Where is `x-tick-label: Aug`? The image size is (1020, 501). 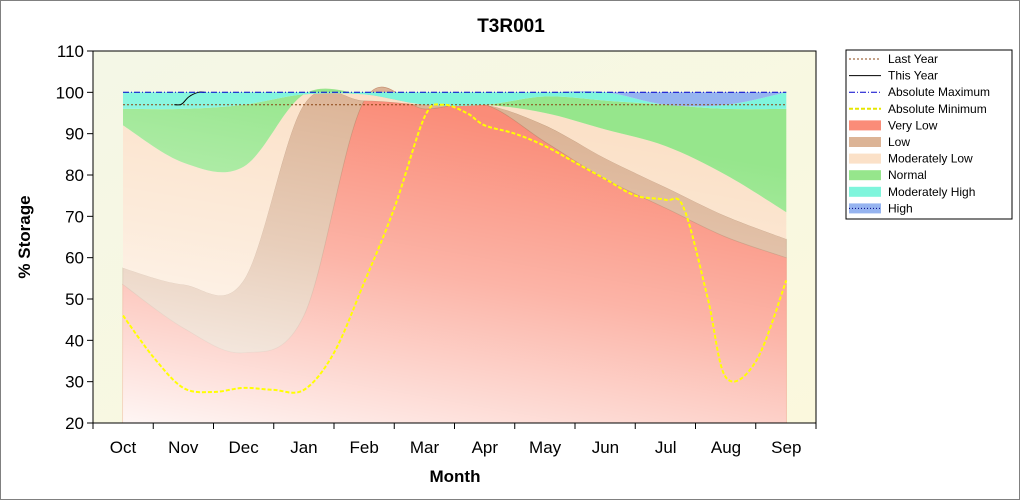 x-tick-label: Aug is located at coordinates (726, 447).